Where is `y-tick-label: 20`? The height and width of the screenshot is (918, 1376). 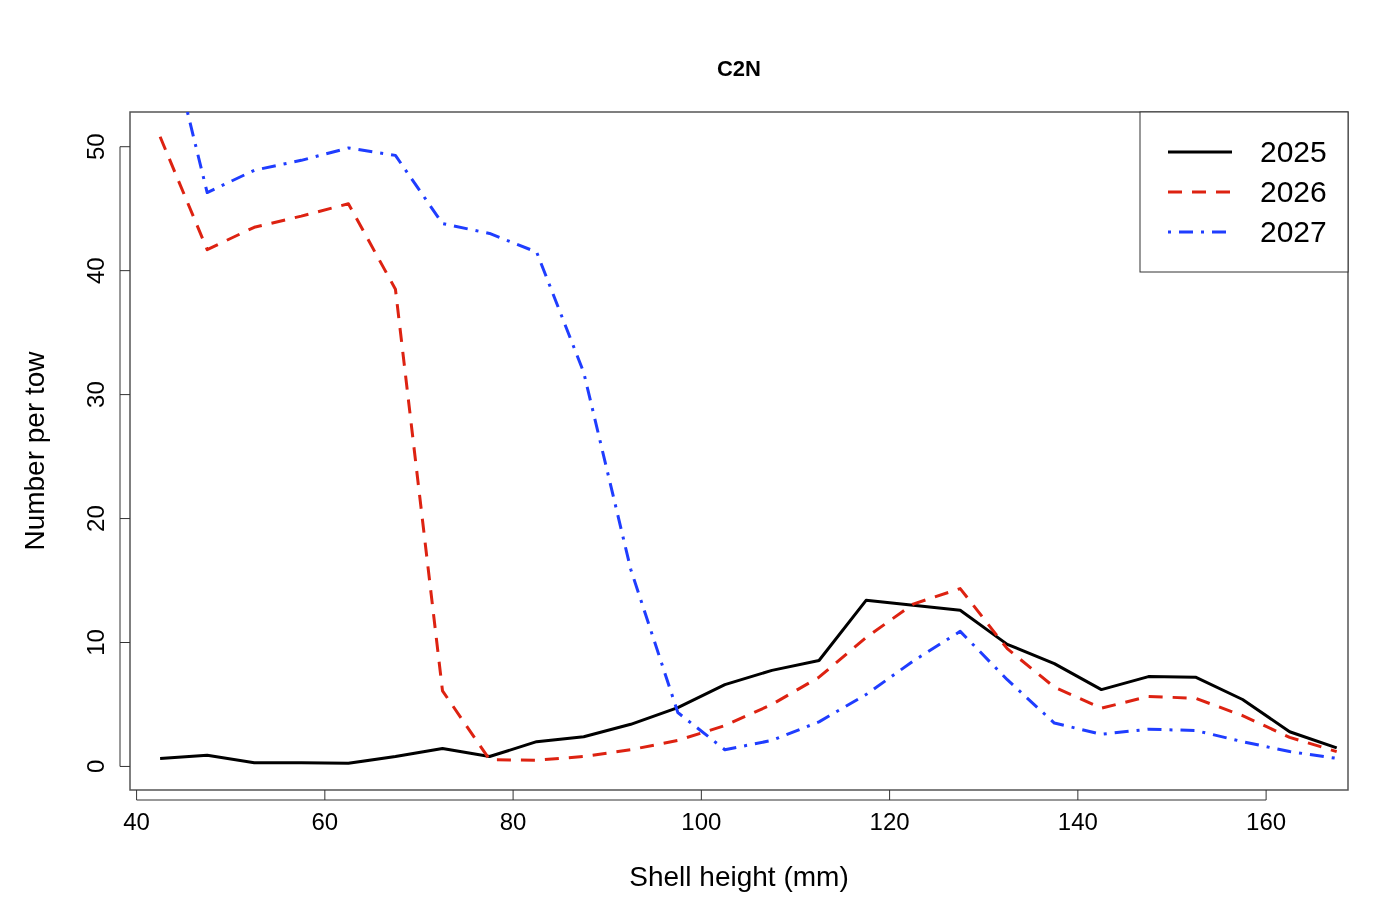
y-tick-label: 20 is located at coordinates (95, 518).